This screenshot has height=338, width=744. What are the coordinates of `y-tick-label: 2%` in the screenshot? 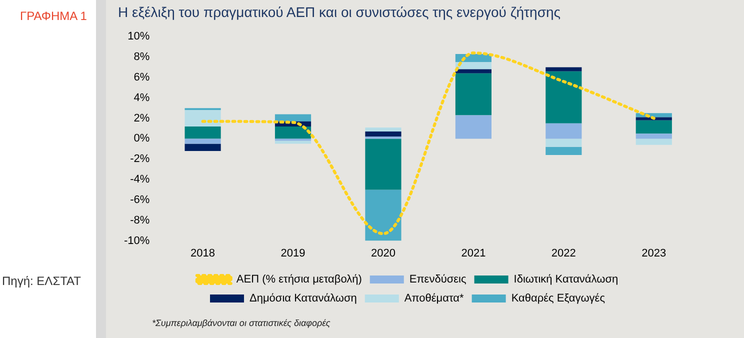 It's located at (142, 118).